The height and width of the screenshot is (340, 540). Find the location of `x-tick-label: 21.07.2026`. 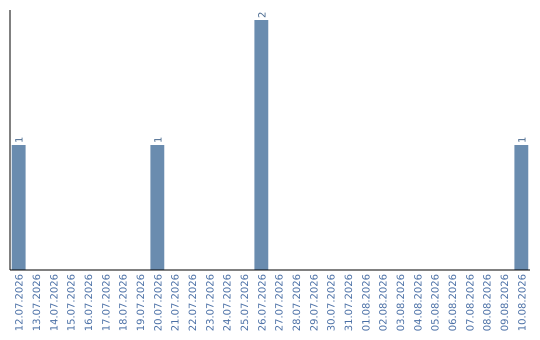

x-tick-label: 21.07.2026 is located at coordinates (176, 303).